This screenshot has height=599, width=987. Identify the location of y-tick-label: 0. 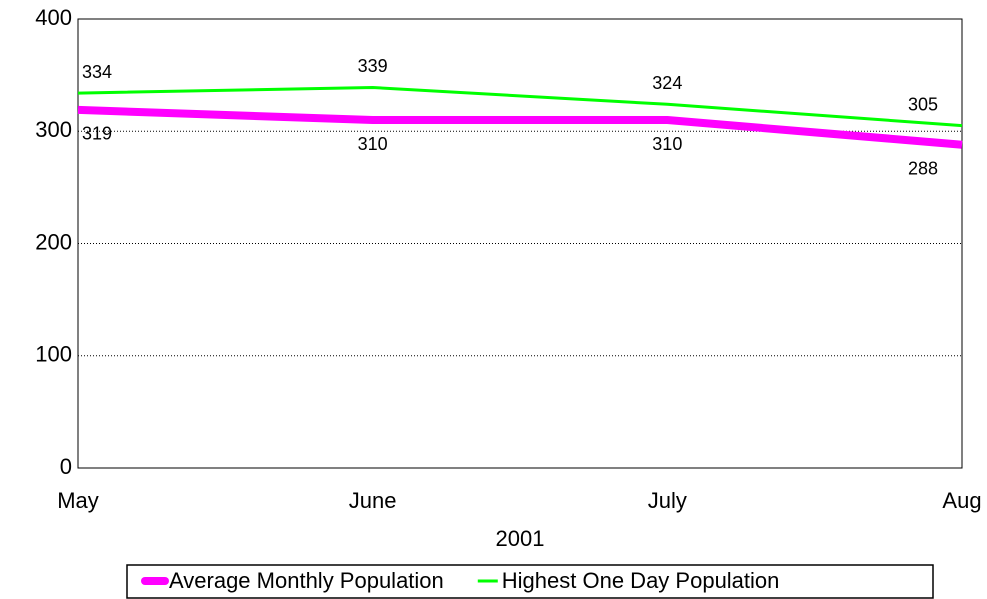
(66, 466).